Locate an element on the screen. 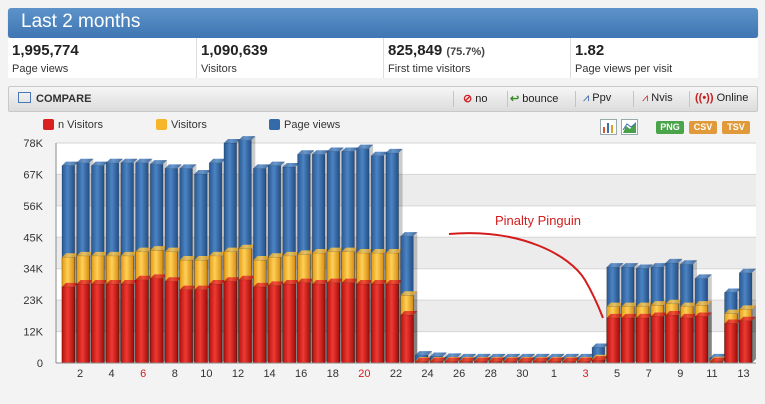 The height and width of the screenshot is (404, 765). nvis-label: Nvis is located at coordinates (662, 98).